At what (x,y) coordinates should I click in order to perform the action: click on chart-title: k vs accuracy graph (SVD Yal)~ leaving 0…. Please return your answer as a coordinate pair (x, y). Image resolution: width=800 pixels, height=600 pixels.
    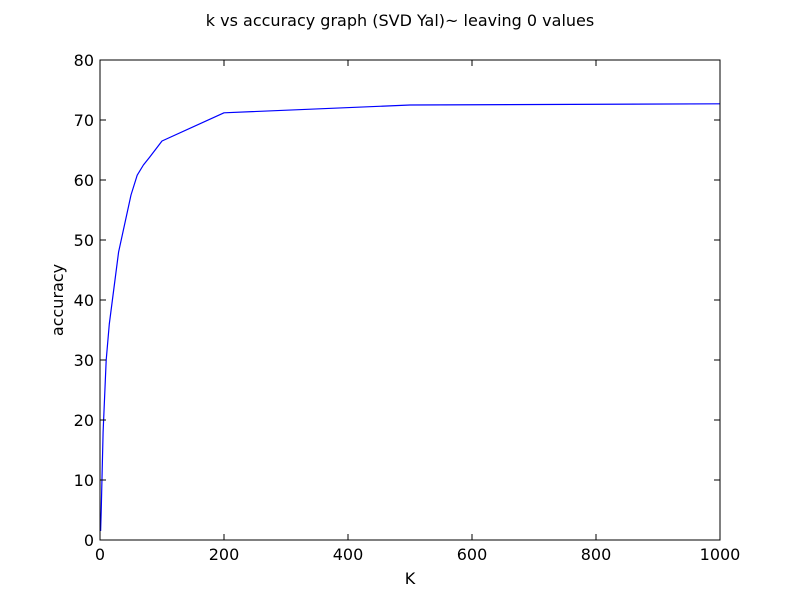
    Looking at the image, I should click on (400, 20).